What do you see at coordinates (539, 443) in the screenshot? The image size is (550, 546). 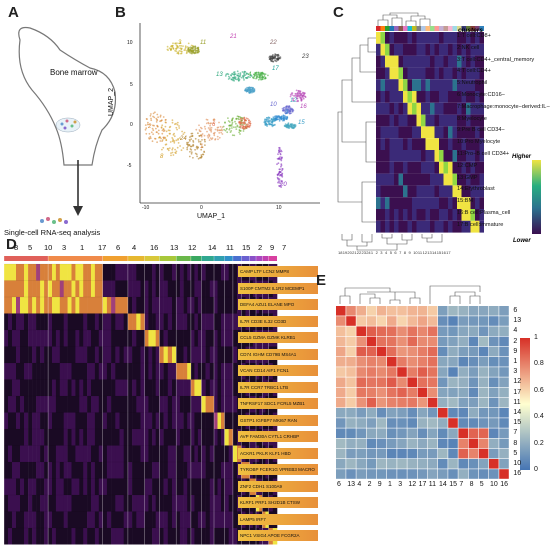 I see `corr-scale-tick: 0.2` at bounding box center [539, 443].